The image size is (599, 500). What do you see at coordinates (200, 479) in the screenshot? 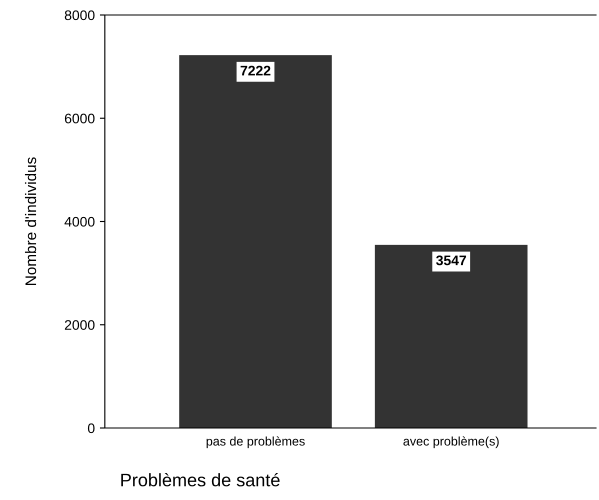
I see `x-axis-title: Problèmes de santé` at bounding box center [200, 479].